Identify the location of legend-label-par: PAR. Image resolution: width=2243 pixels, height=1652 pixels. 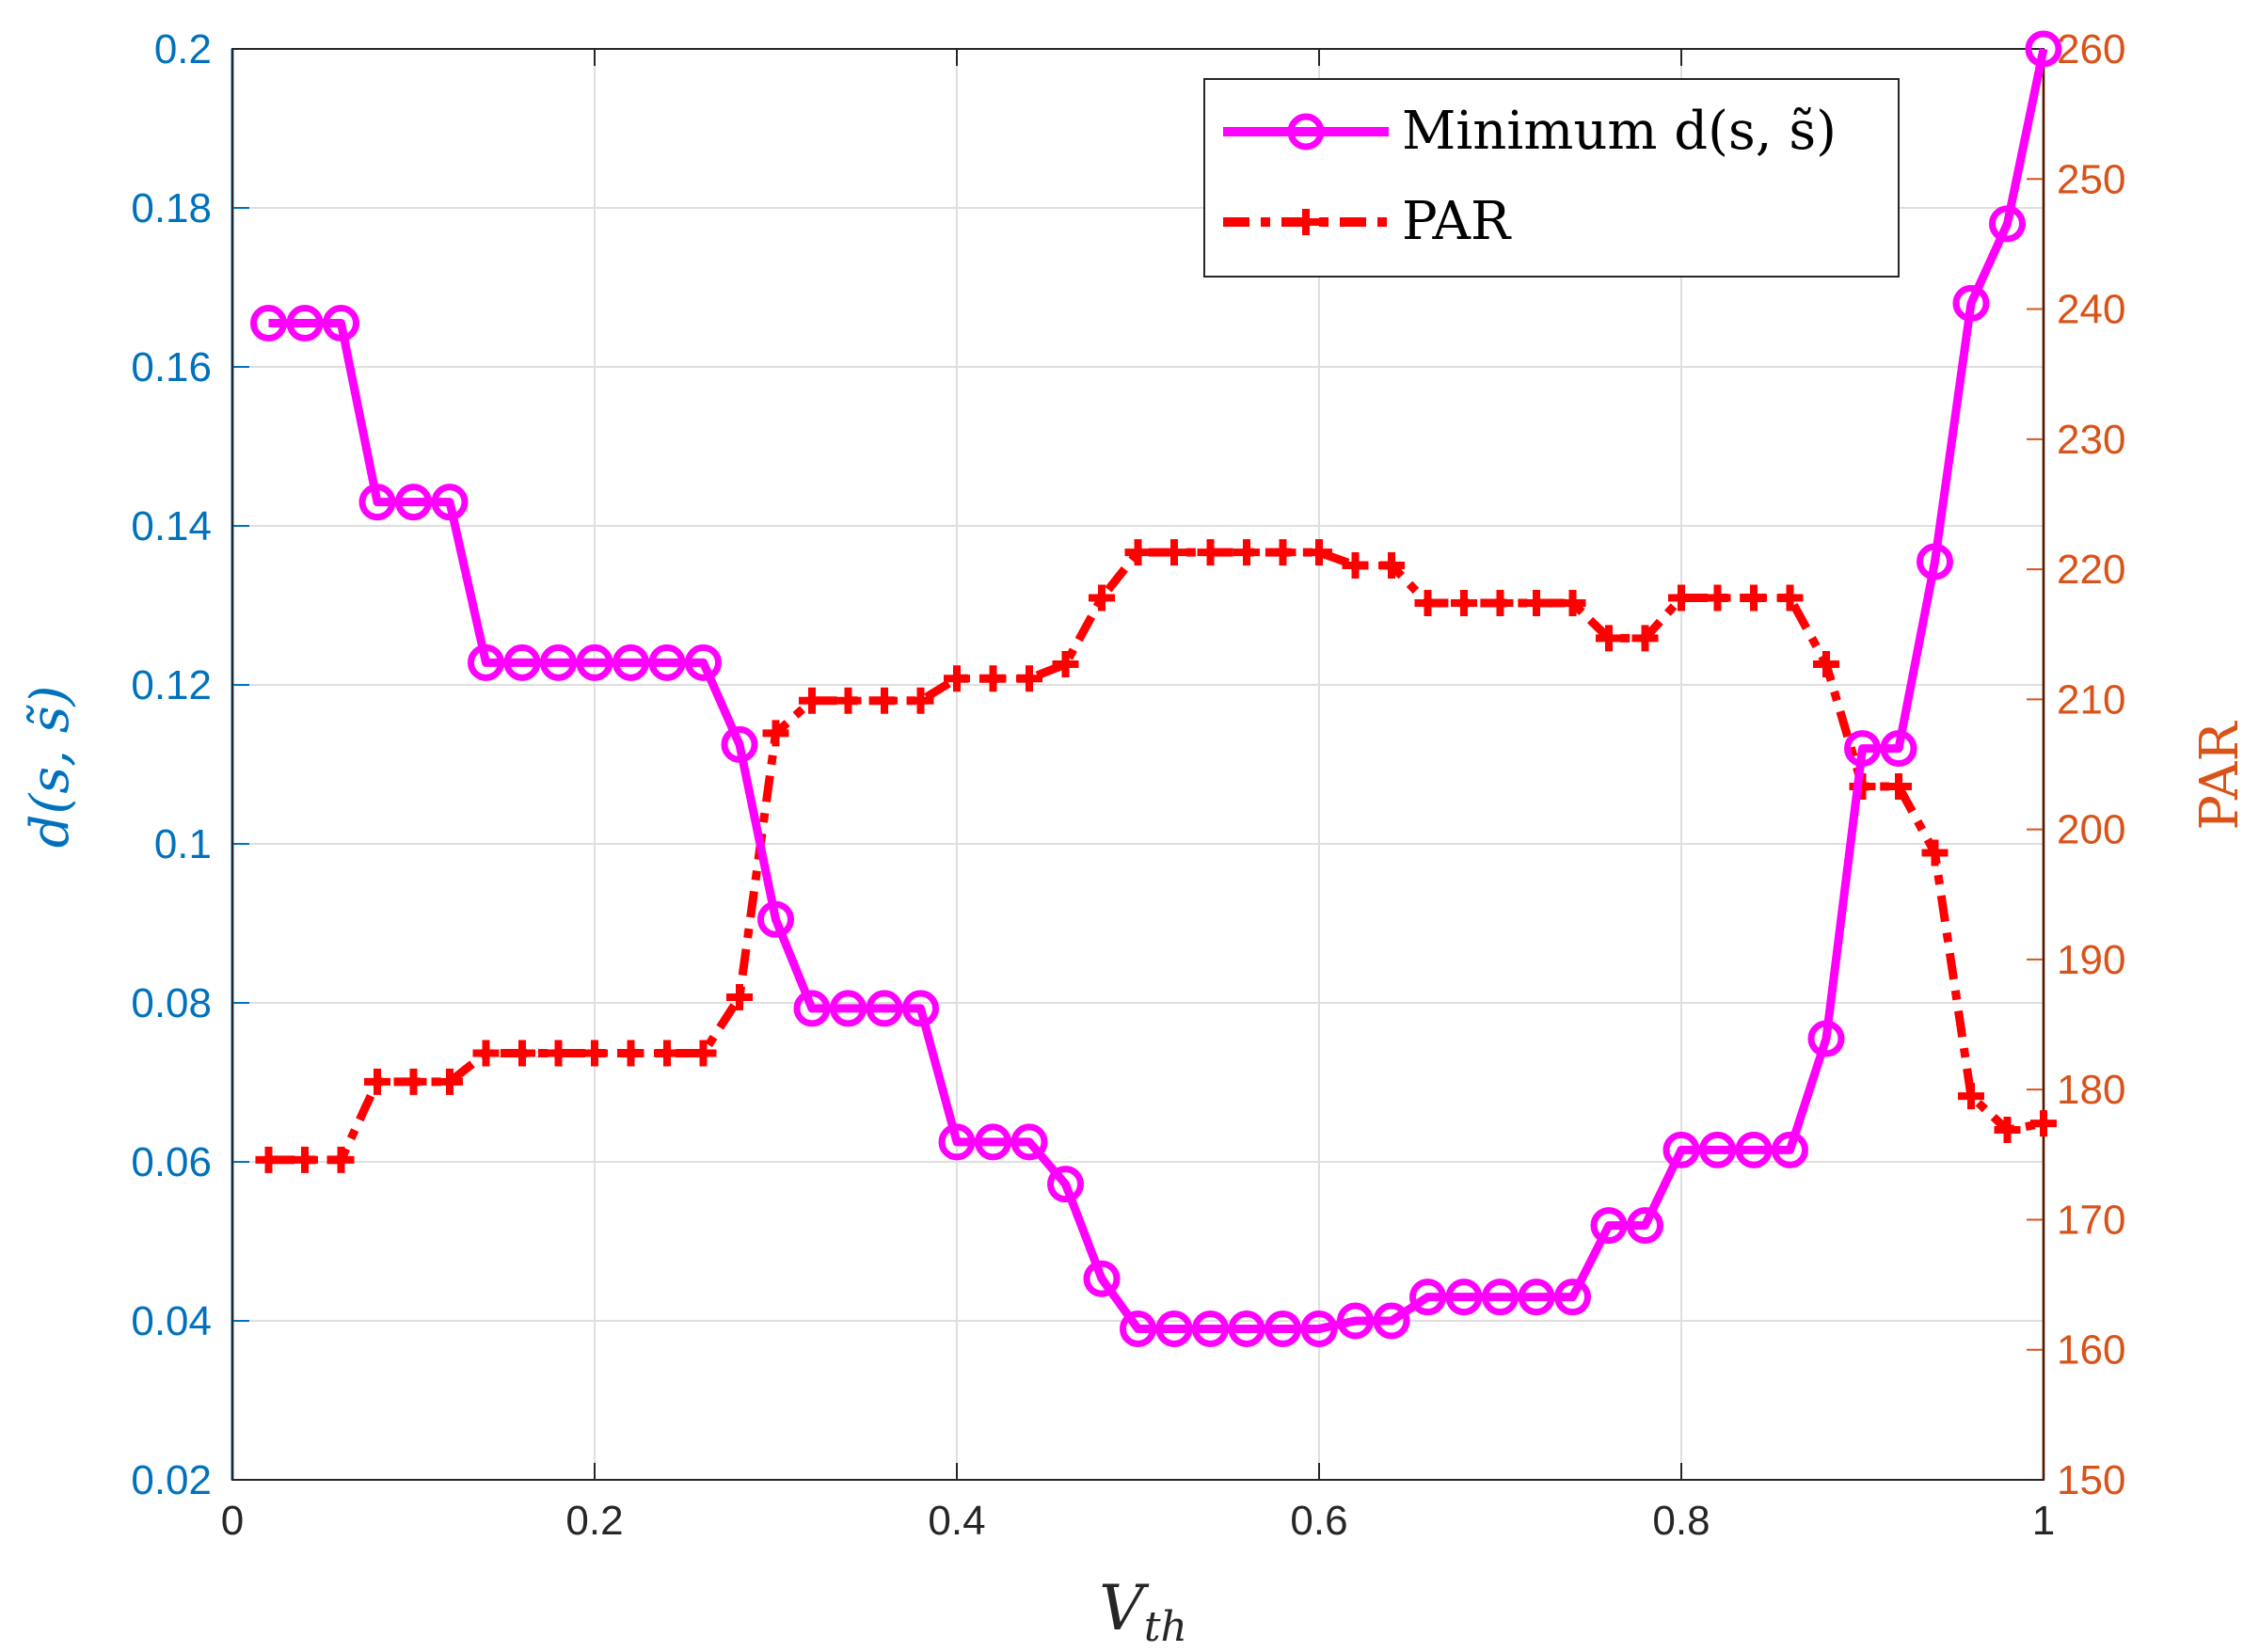
(1457, 221).